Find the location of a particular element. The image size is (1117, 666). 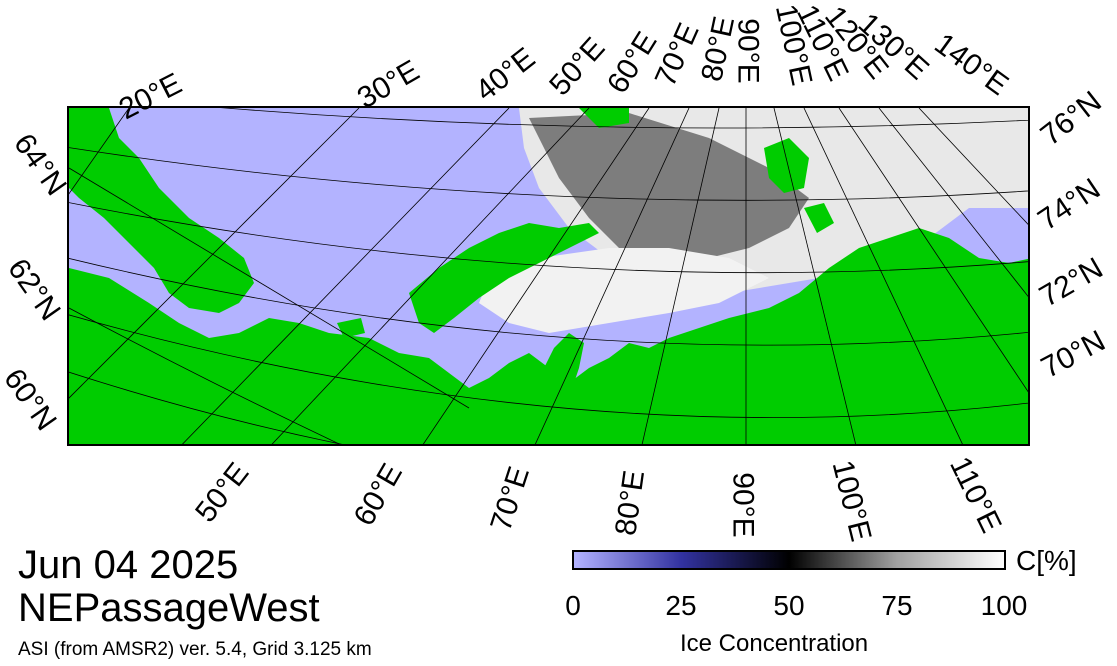

meridian-40e is located at coordinates (346, 276).